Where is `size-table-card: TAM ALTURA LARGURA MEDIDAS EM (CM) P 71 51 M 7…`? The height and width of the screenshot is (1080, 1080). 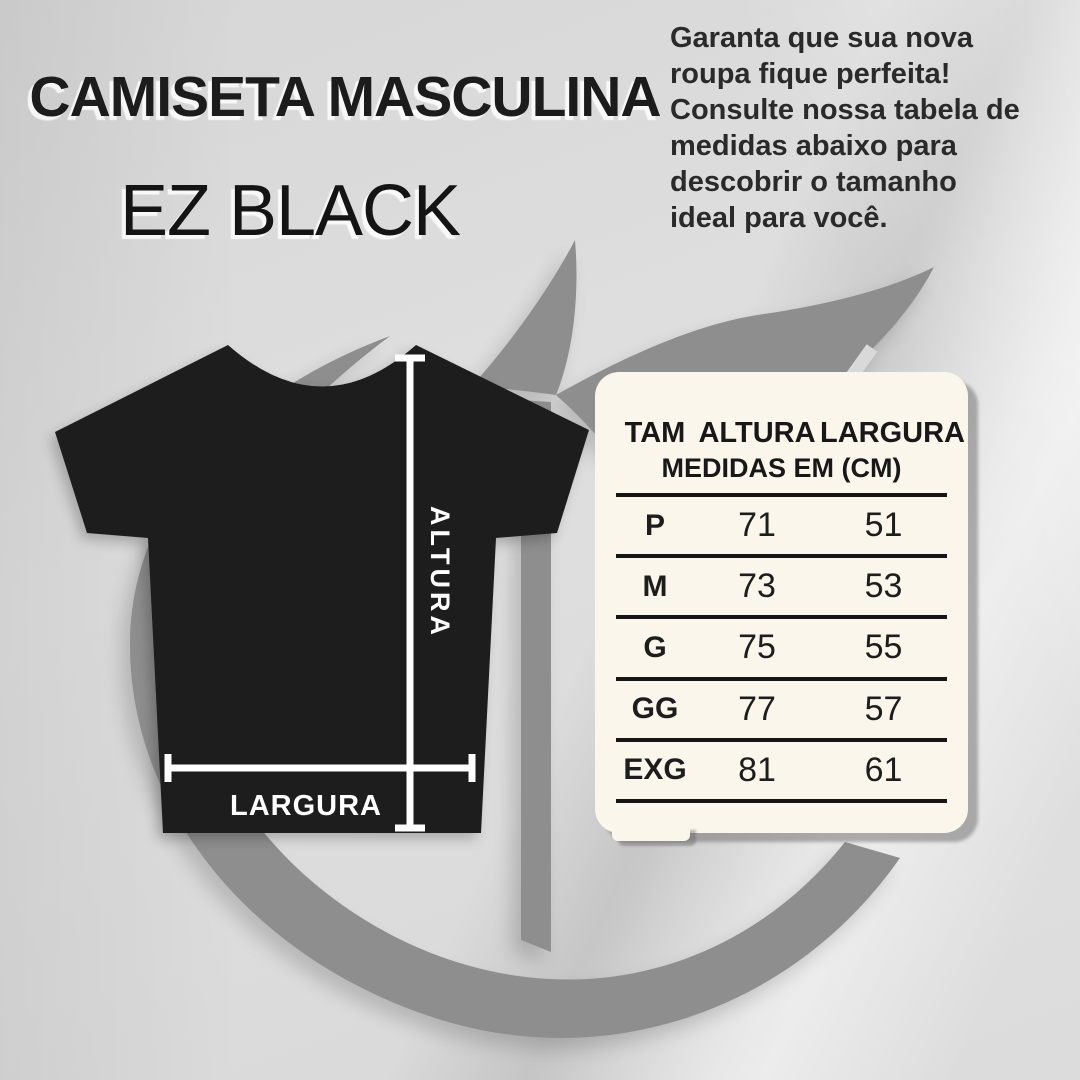 size-table-card: TAM ALTURA LARGURA MEDIDAS EM (CM) P 71 51 M 7… is located at coordinates (781, 606).